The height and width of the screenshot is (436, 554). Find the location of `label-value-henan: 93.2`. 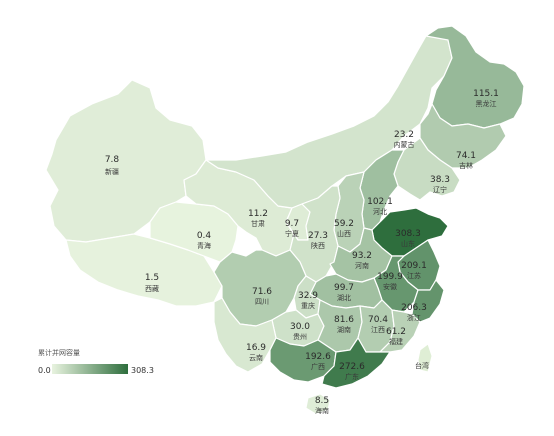

label-value-henan: 93.2 is located at coordinates (362, 256).